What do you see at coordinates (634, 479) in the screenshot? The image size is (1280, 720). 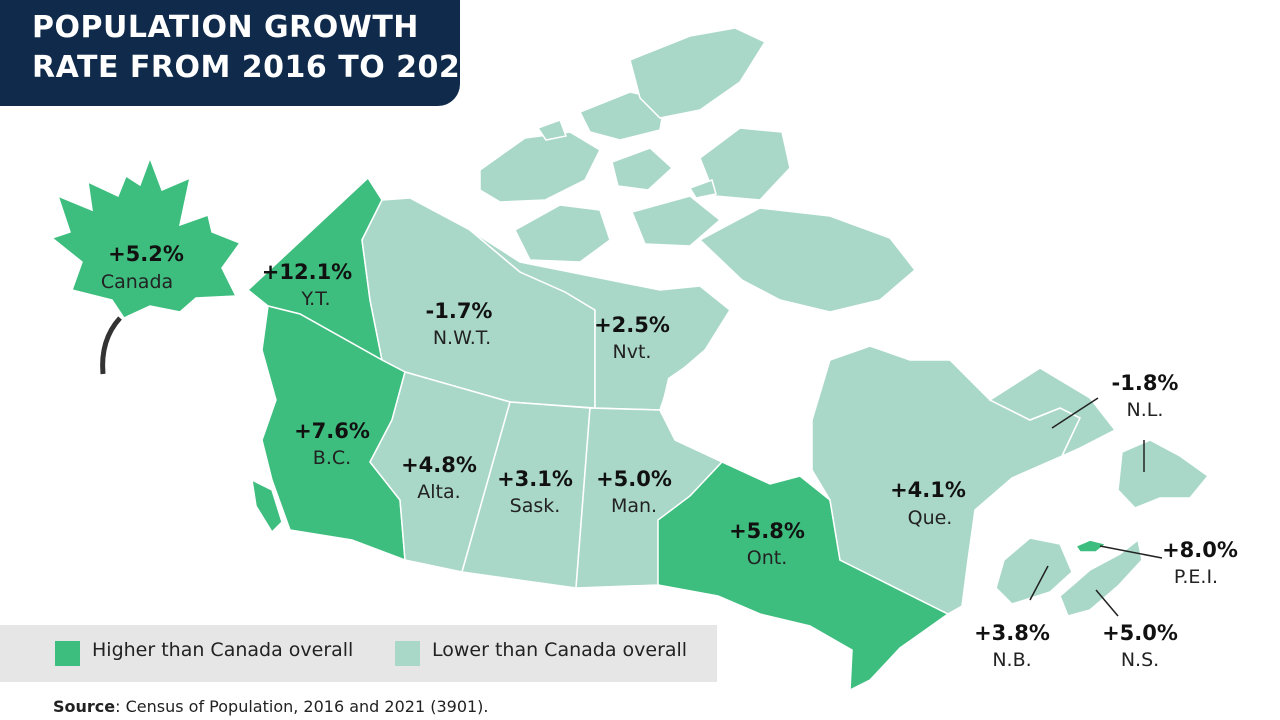 I see `mb-value: +5.0%` at bounding box center [634, 479].